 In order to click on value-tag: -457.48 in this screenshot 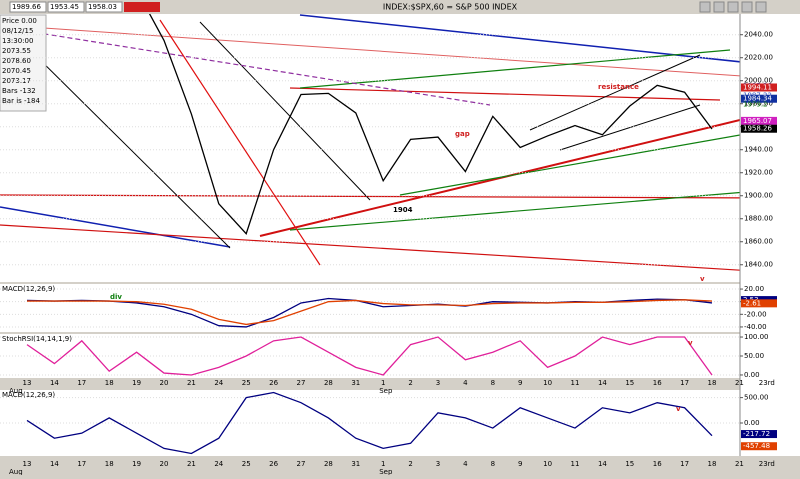, I will do `click(756, 446)`.